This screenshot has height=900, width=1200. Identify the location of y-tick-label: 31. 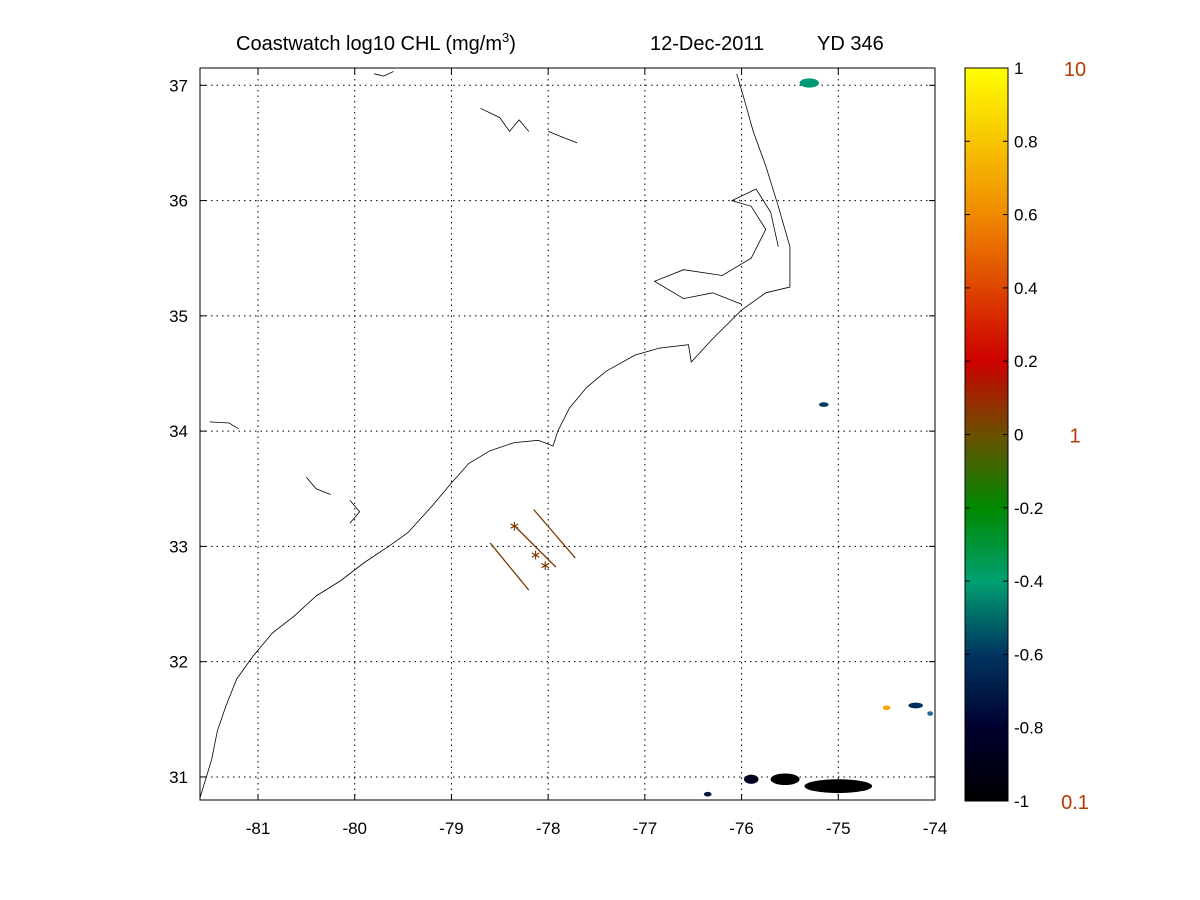
(178, 777).